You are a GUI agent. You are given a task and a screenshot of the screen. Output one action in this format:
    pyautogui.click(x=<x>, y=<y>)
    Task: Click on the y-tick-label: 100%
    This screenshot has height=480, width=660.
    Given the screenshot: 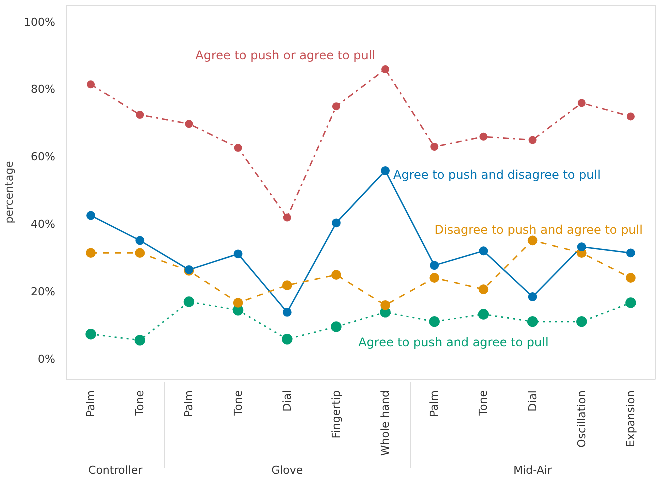 What is the action you would take?
    pyautogui.click(x=40, y=22)
    